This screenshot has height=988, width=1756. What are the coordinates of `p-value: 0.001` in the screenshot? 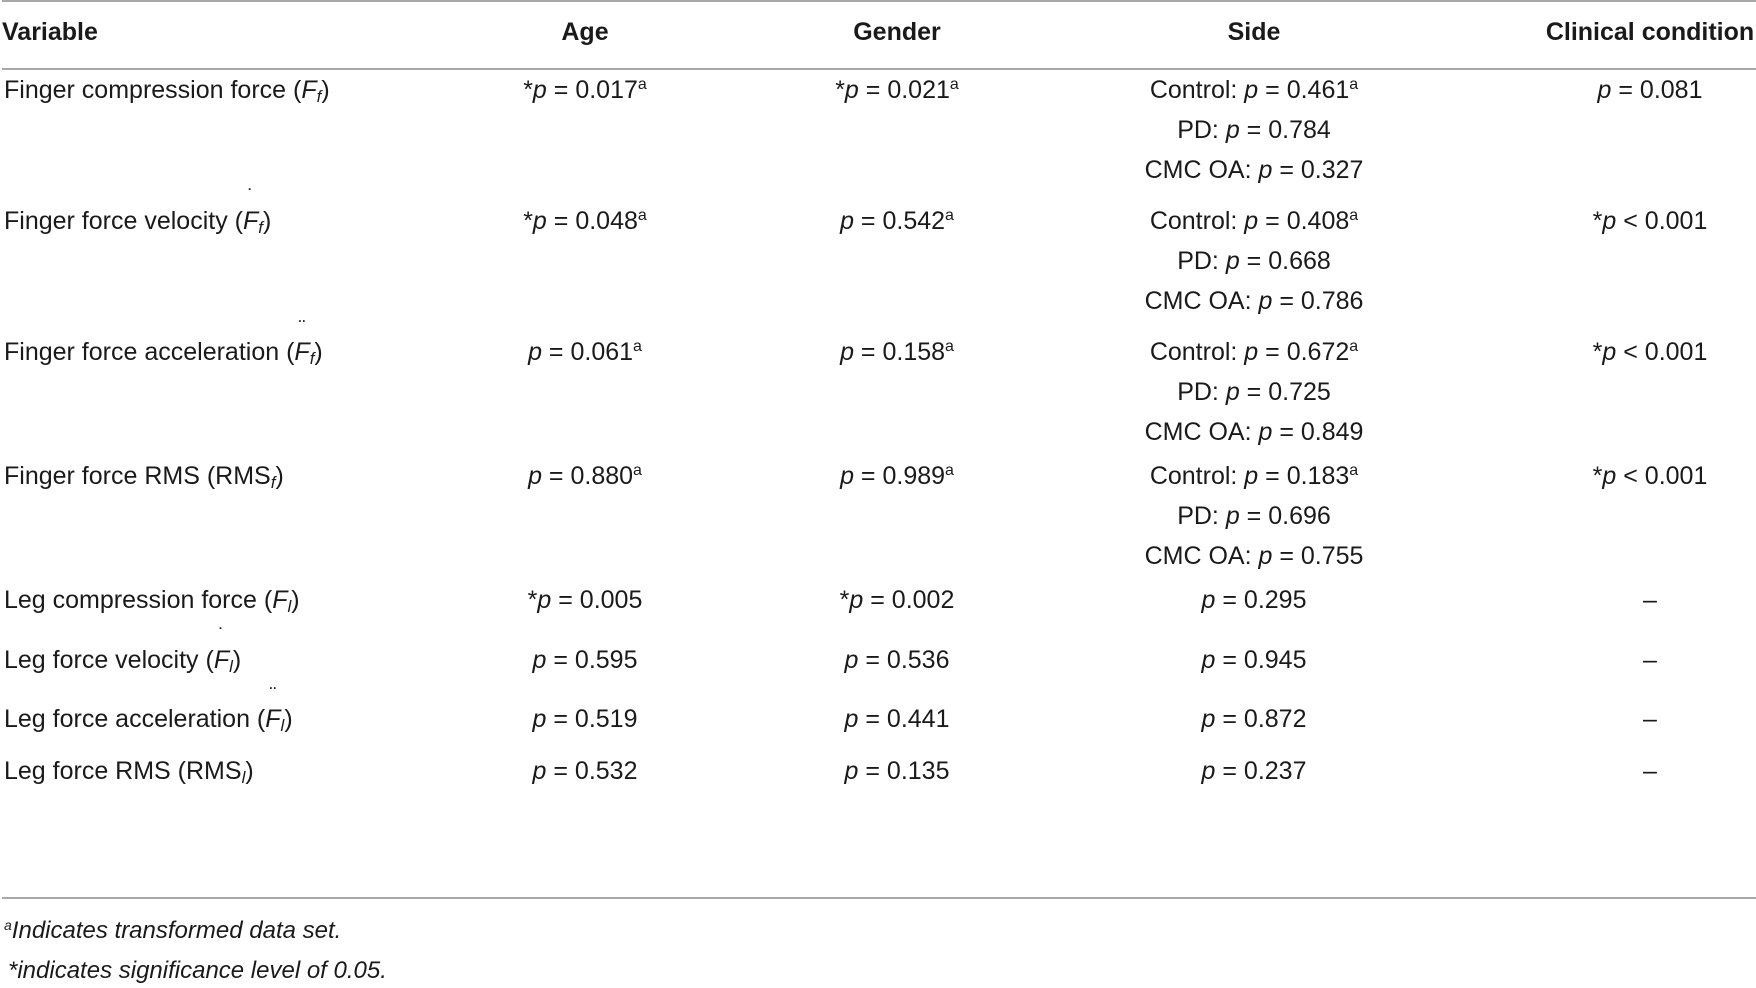 It's located at (1676, 221).